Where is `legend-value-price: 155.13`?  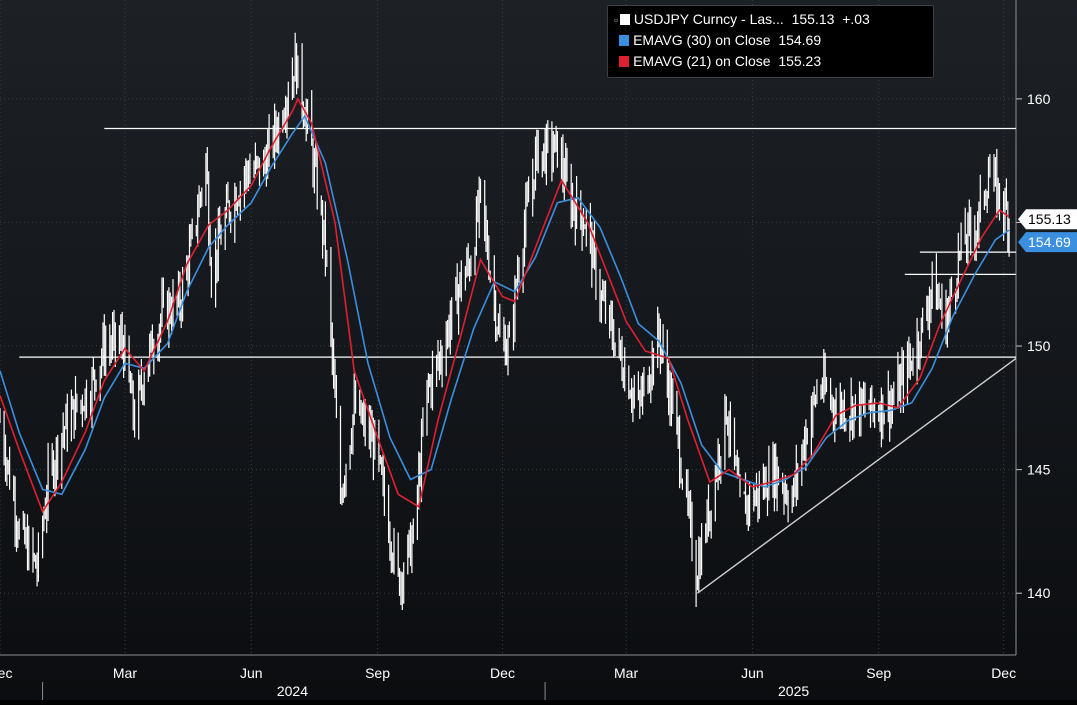 legend-value-price: 155.13 is located at coordinates (813, 19).